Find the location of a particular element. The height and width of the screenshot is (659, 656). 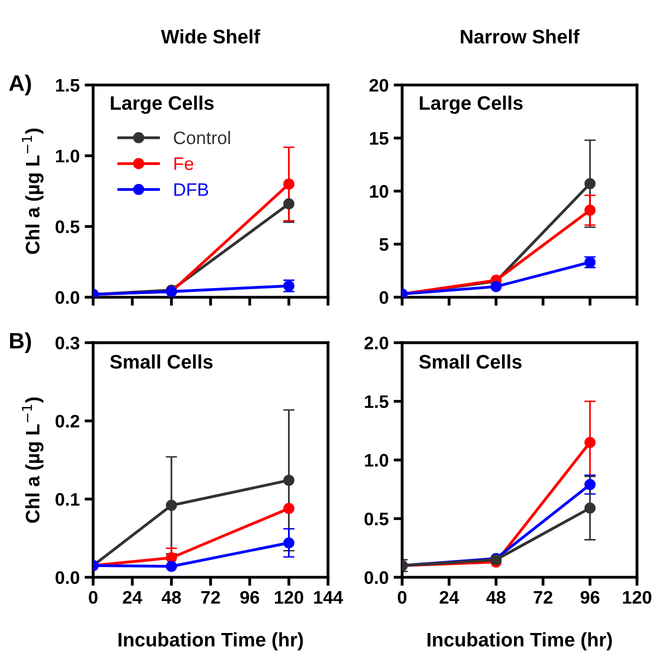

y-tick-label: 0.3 is located at coordinates (68, 343).